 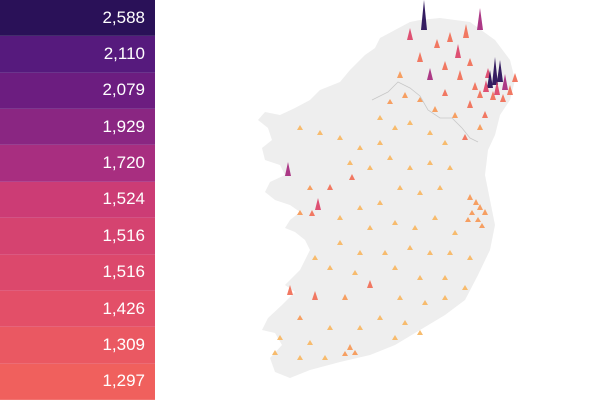 I want to click on legend-row: 1,524, so click(x=77, y=200).